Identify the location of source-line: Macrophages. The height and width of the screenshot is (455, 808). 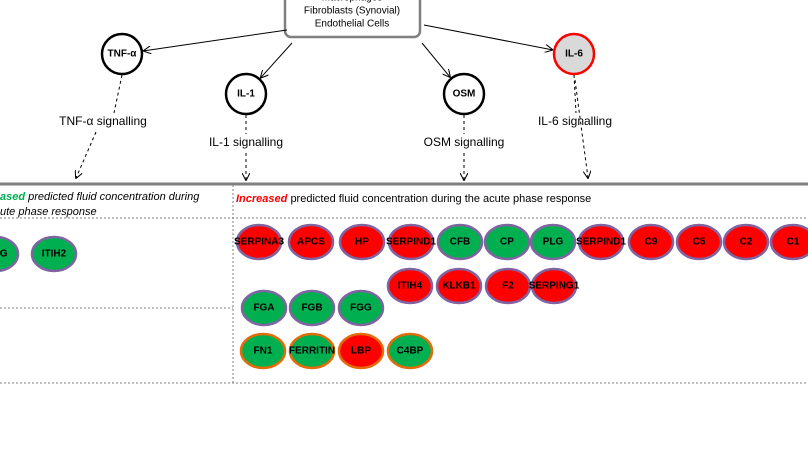
(352, 2).